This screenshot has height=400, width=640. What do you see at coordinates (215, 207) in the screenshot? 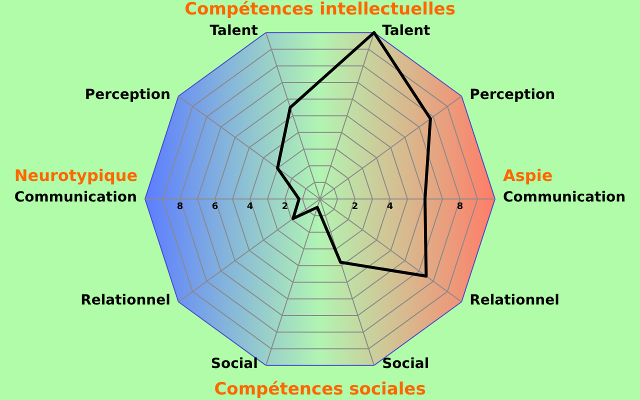
I see `y-tick-label: 6` at bounding box center [215, 207].